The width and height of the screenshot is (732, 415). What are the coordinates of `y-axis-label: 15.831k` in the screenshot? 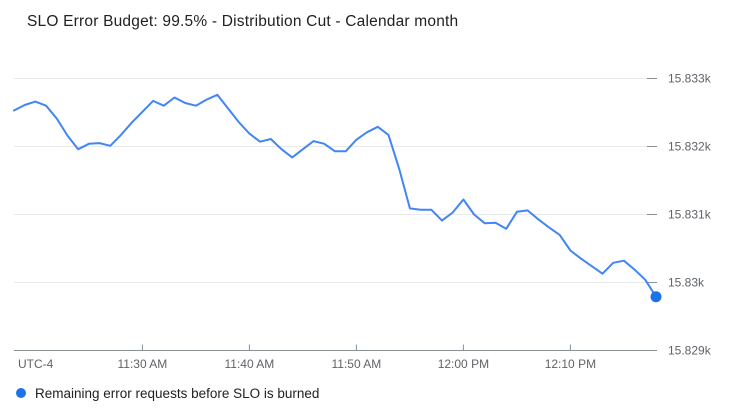 It's located at (690, 215).